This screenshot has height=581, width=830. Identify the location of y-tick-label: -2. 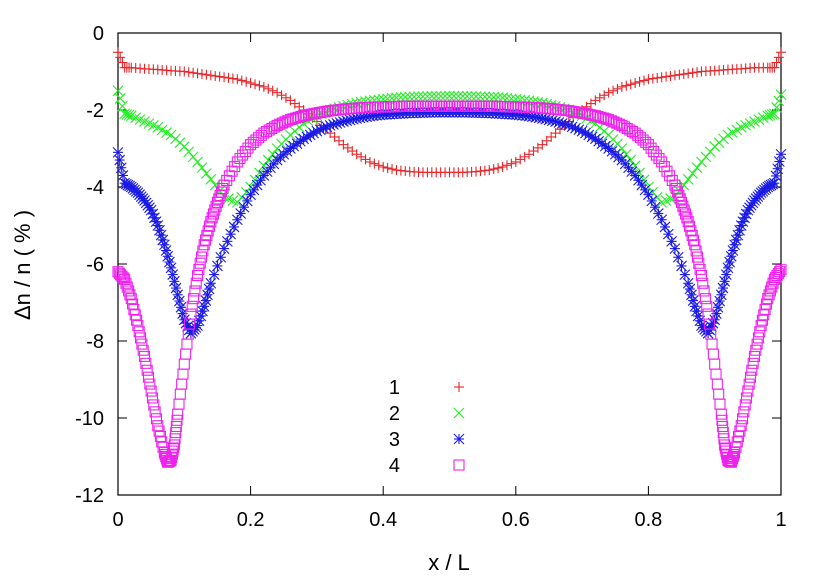
(95, 111).